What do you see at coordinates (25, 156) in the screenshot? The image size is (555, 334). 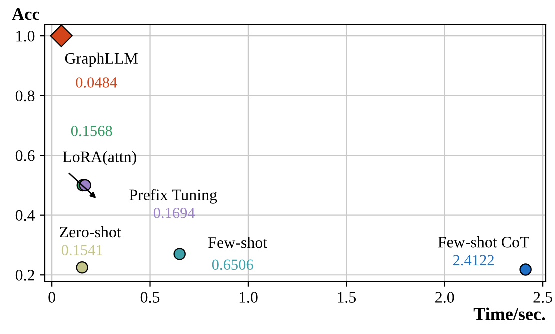 I see `y-tick-label: 0.6` at bounding box center [25, 156].